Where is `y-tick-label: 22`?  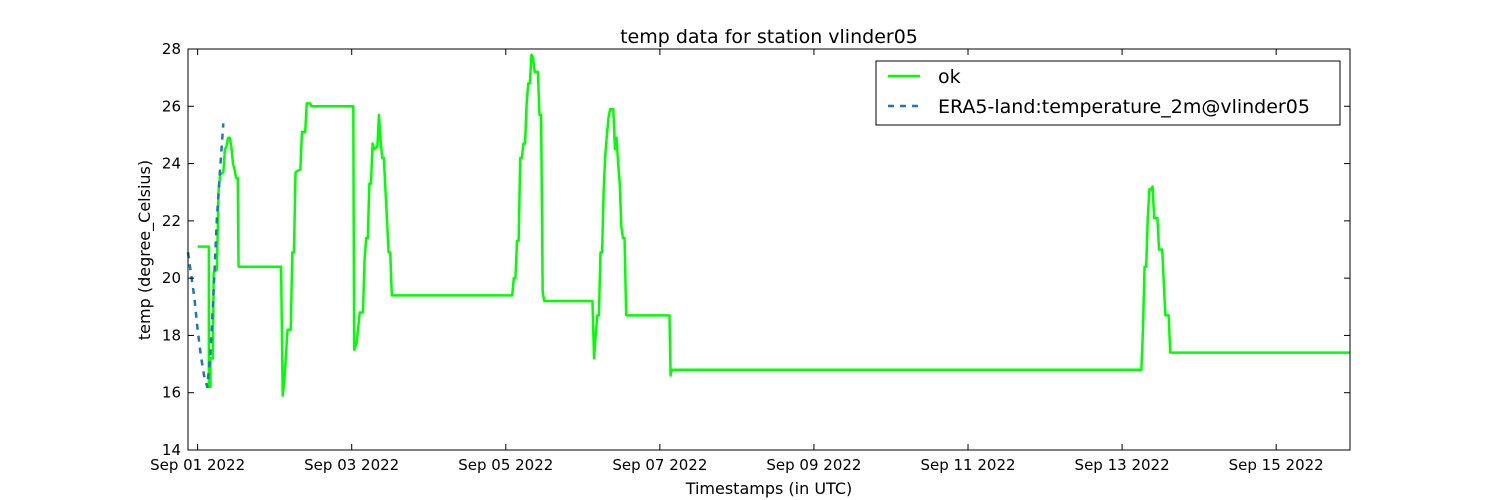
y-tick-label: 22 is located at coordinates (171, 221).